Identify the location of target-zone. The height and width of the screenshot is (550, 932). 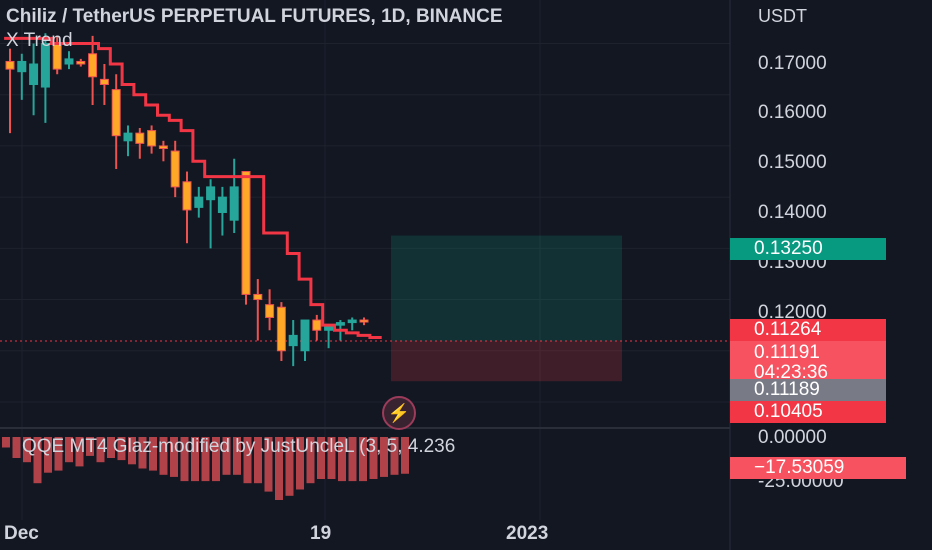
(506, 288).